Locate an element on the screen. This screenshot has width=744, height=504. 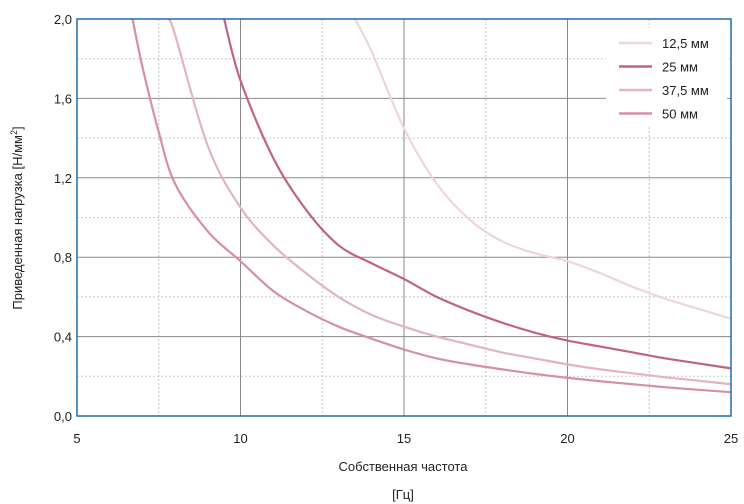
x-axis-label: Собственная частота is located at coordinates (404, 466).